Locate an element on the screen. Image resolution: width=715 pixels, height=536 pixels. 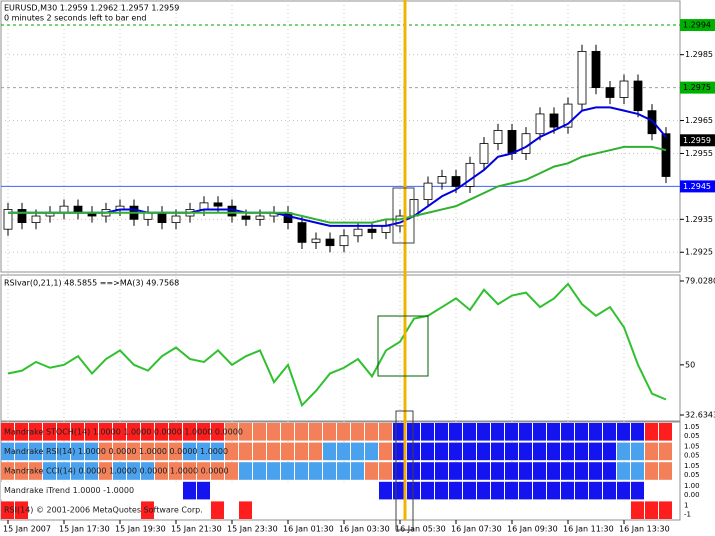
y-tick-label: 50 is located at coordinates (690, 364).